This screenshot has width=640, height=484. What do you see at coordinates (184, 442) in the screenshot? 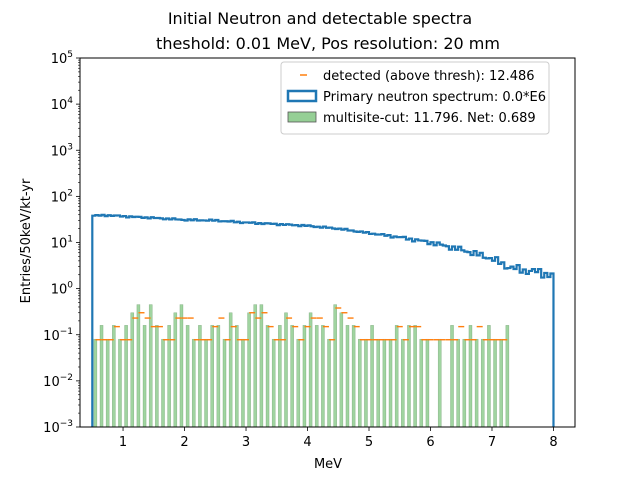
I see `x-tick-label: 2` at bounding box center [184, 442].